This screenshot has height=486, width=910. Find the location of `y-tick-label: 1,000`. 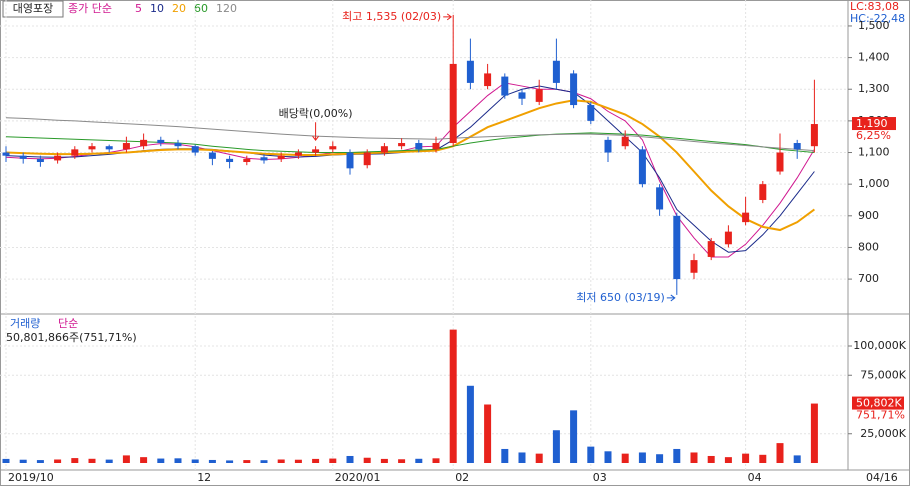

y-tick-label: 1,000 is located at coordinates (874, 183).